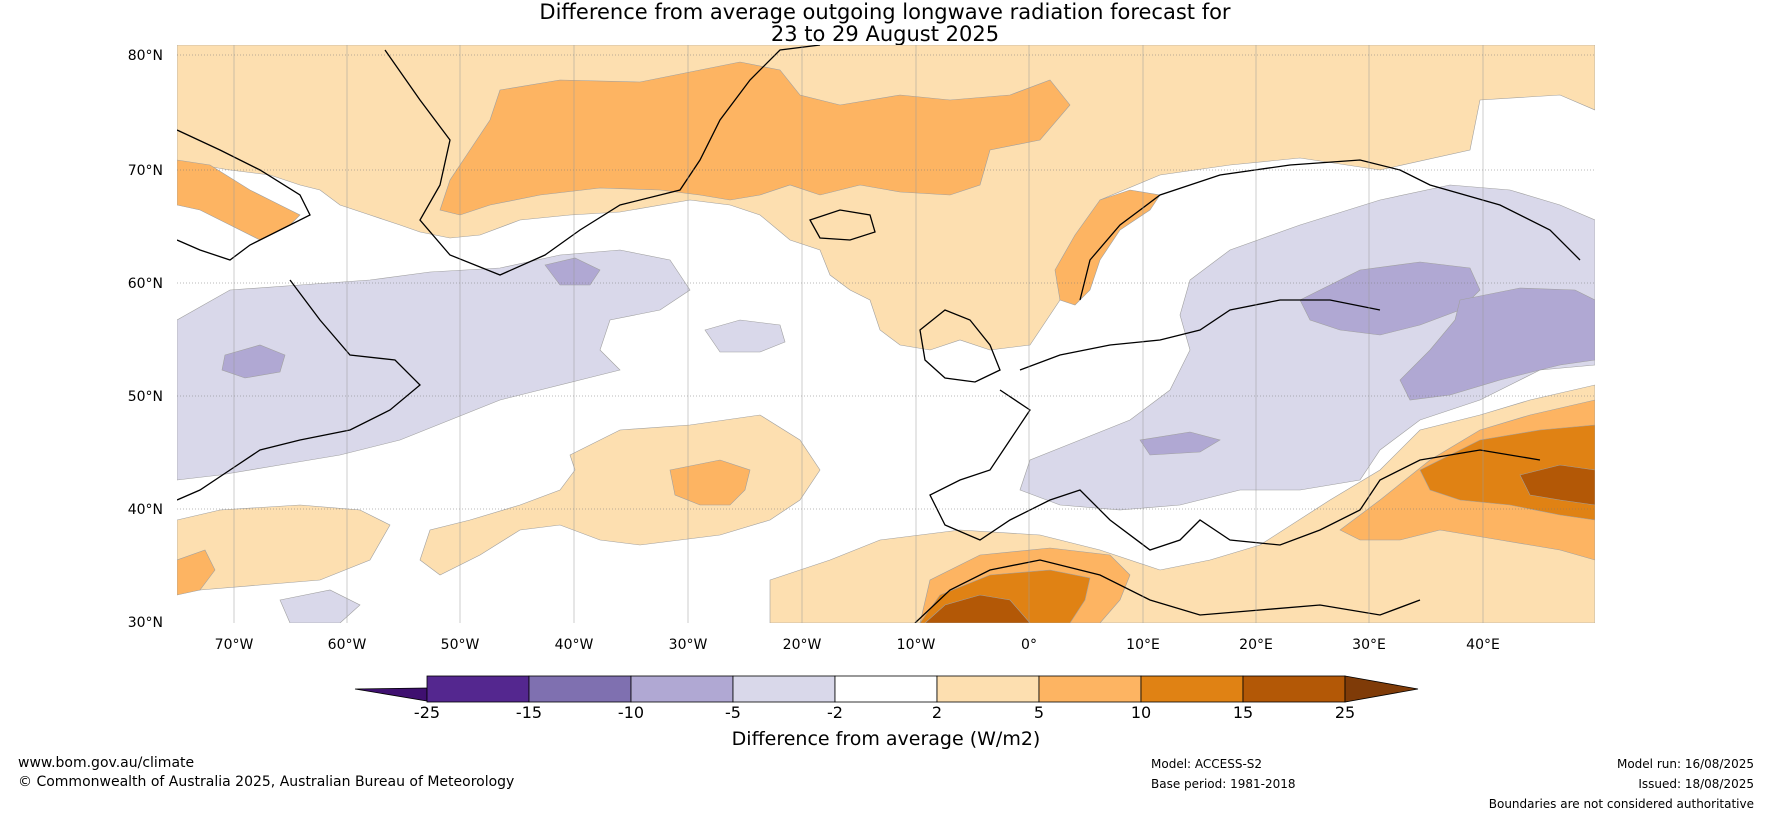 This screenshot has width=1770, height=816. Describe the element at coordinates (1330, 230) in the screenshot. I see `scandinavia-coastline` at that location.